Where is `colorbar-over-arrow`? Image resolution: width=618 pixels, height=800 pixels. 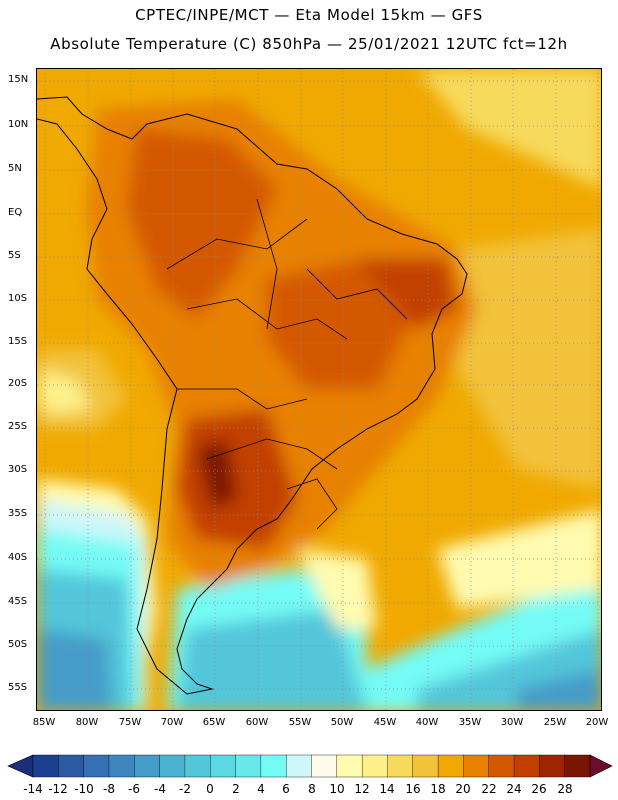
colorbar-over-arrow is located at coordinates (601, 766).